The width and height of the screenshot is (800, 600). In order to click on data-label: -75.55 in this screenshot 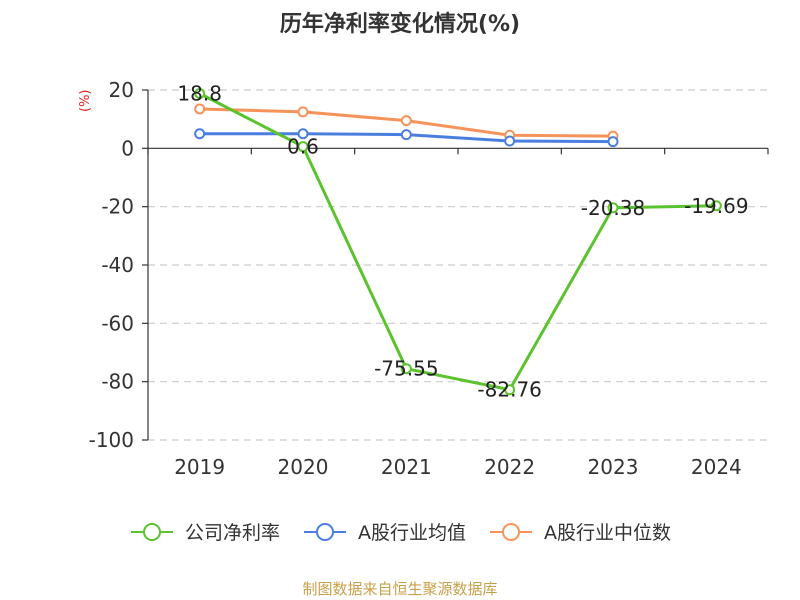, I will do `click(406, 369)`.